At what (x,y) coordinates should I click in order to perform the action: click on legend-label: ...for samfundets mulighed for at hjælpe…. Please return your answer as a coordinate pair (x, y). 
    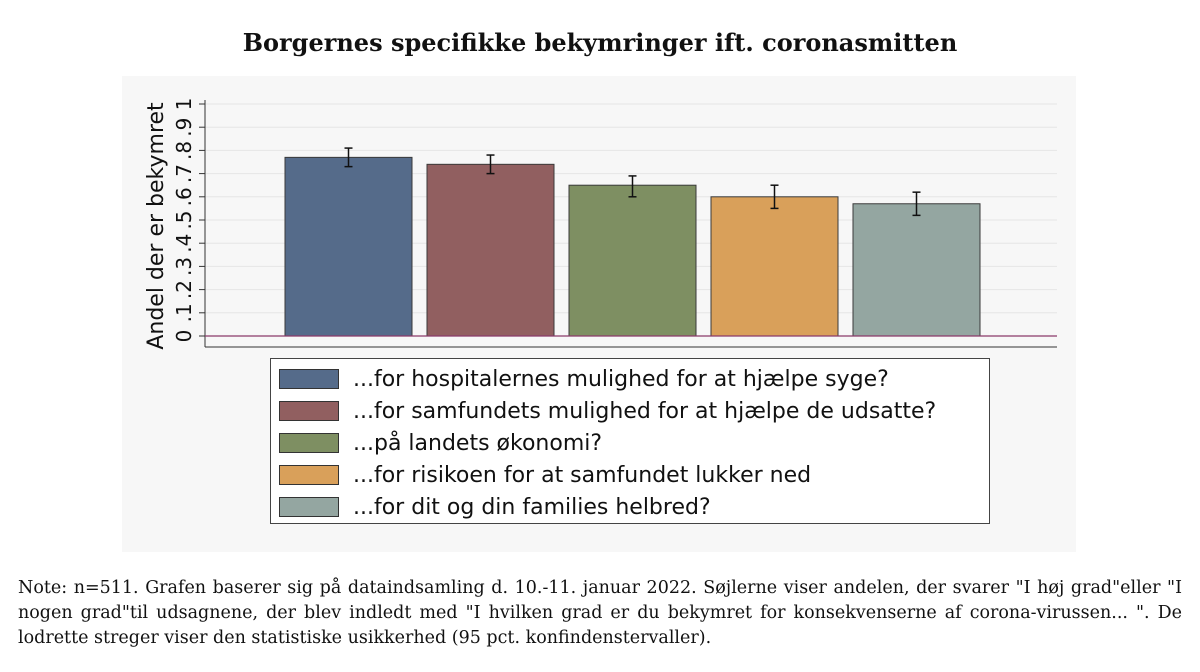
    Looking at the image, I should click on (645, 411).